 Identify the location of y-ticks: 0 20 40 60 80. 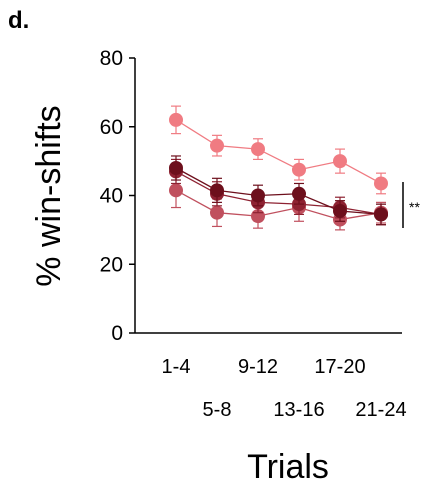
(117, 196).